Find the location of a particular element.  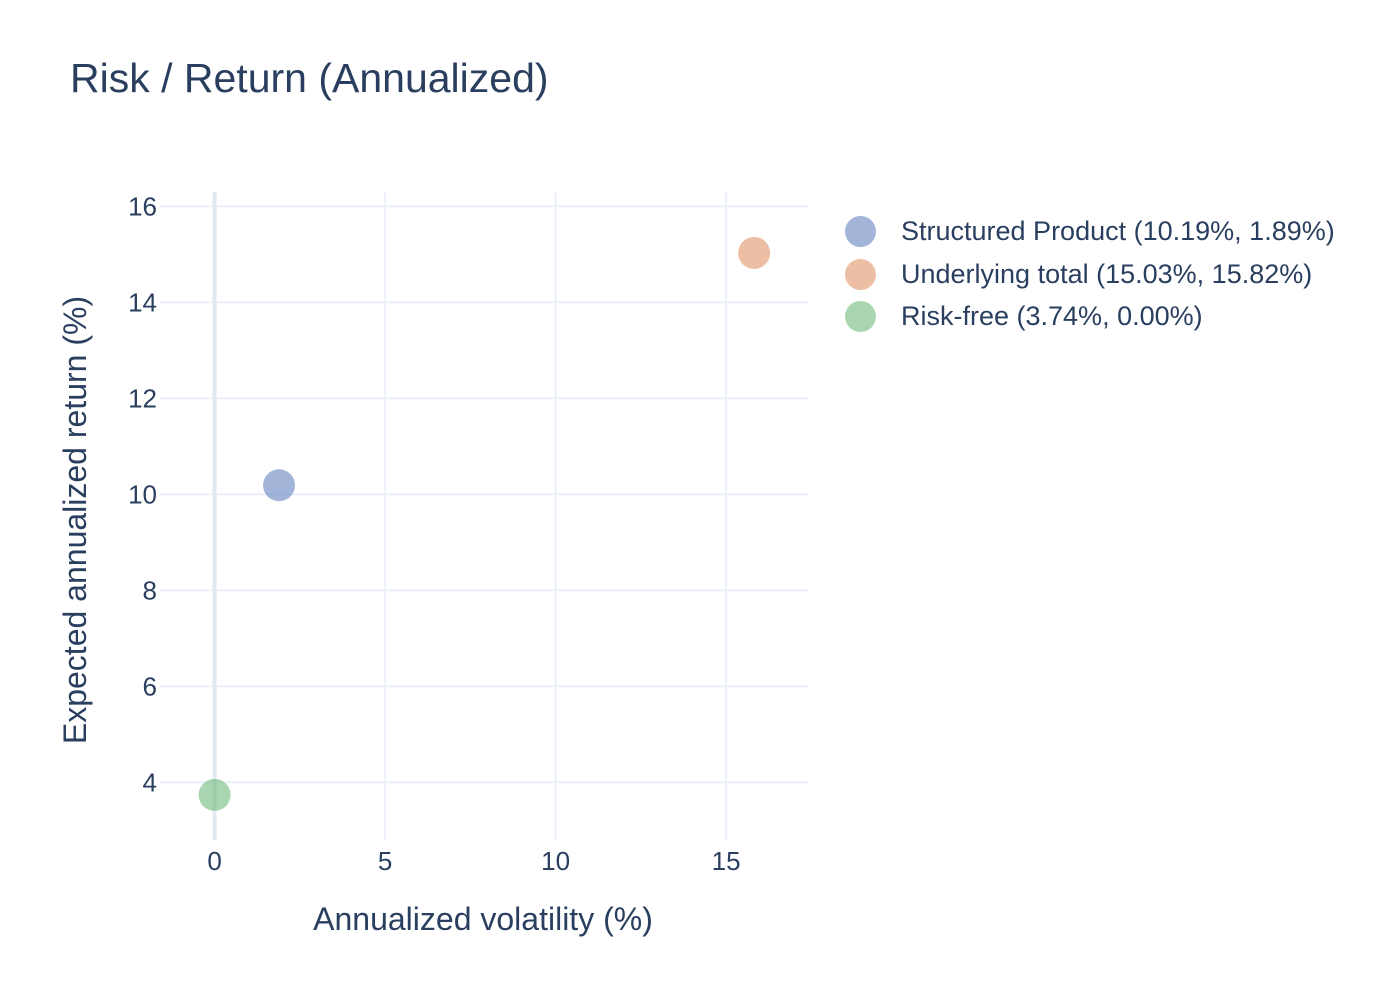

y-tick-label: 12 is located at coordinates (142, 398).